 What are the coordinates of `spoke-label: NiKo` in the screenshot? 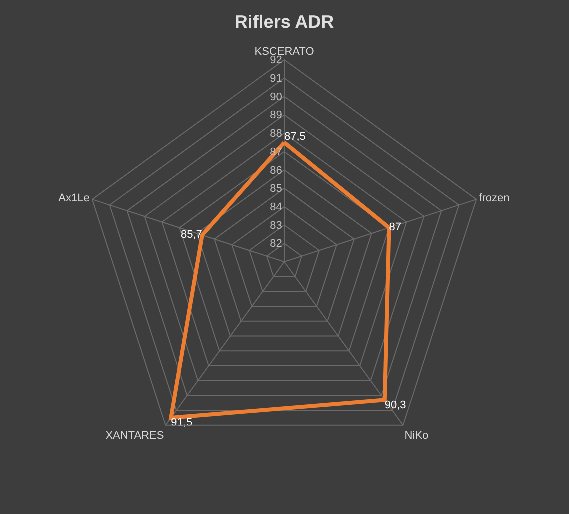 It's located at (416, 436).